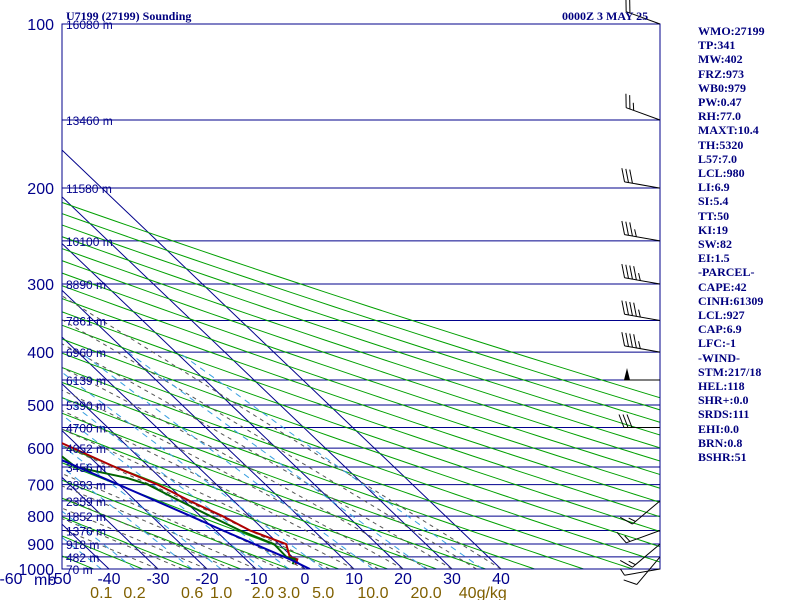 This screenshot has height=600, width=800. What do you see at coordinates (108, 579) in the screenshot?
I see `temperature-tick-label: -40` at bounding box center [108, 579].